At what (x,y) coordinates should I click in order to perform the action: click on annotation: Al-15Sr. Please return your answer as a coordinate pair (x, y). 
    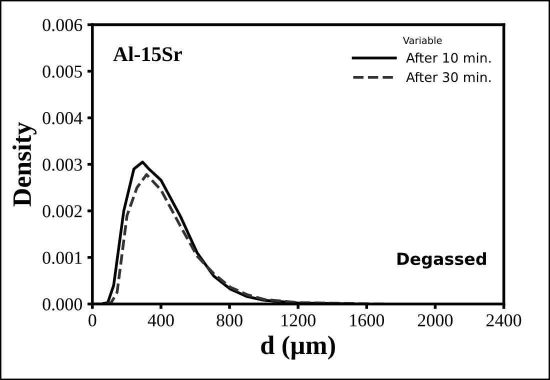
    Looking at the image, I should click on (147, 54).